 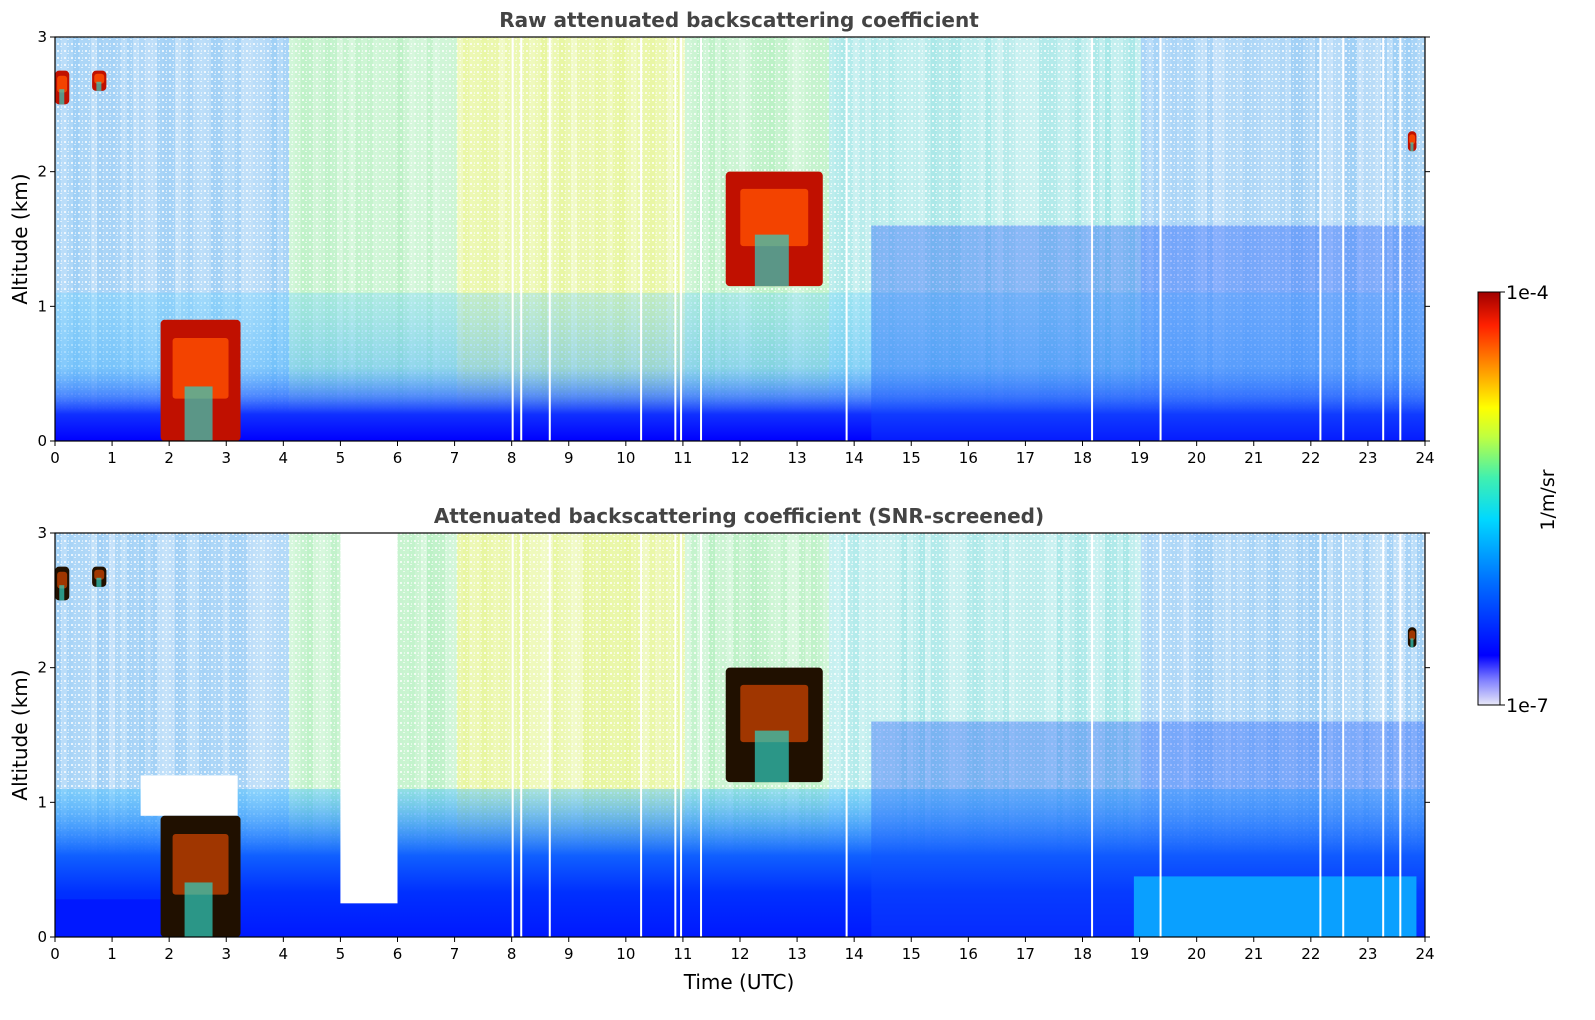 I want to click on low-layer, so click(x=109, y=918).